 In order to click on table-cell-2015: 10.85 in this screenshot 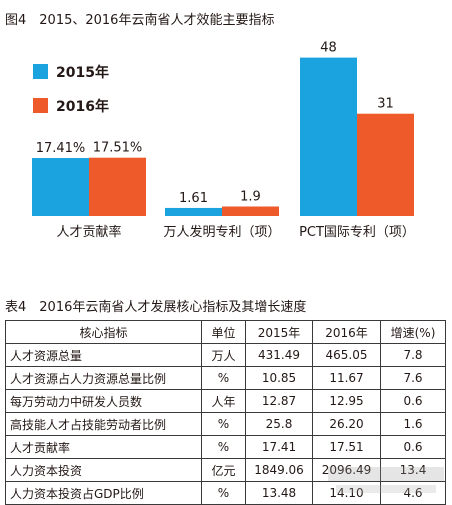, I will do `click(279, 378)`.